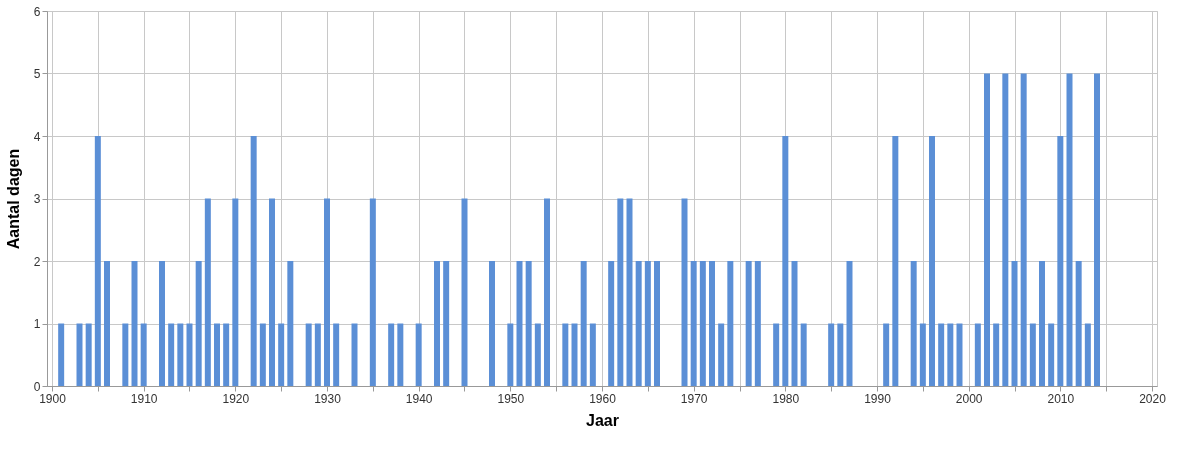 This screenshot has width=1200, height=468. I want to click on x-tick-label: 2010, so click(1061, 398).